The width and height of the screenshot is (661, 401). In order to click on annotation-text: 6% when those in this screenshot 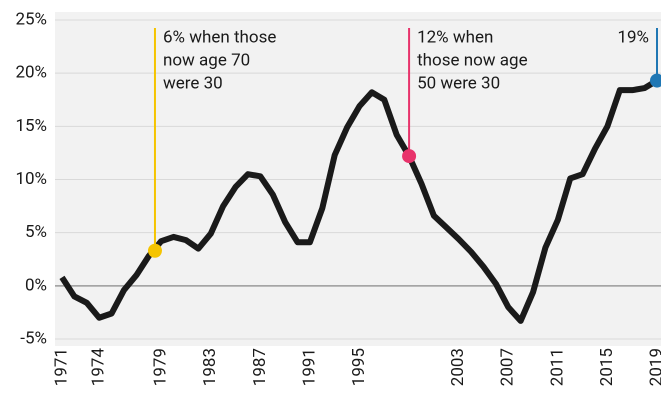, I will do `click(219, 37)`.